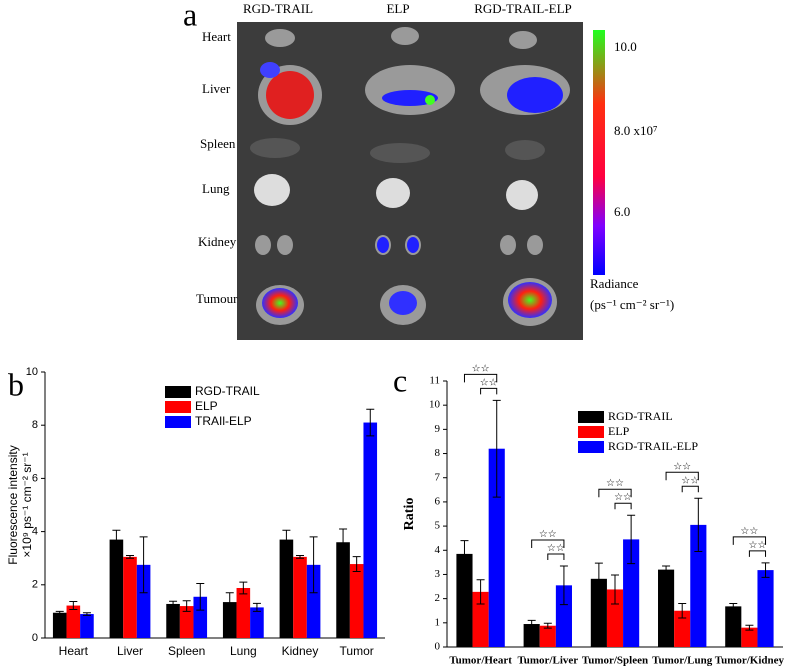 The height and width of the screenshot is (670, 787). What do you see at coordinates (614, 283) in the screenshot?
I see `colorbar-title: Radiance` at bounding box center [614, 283].